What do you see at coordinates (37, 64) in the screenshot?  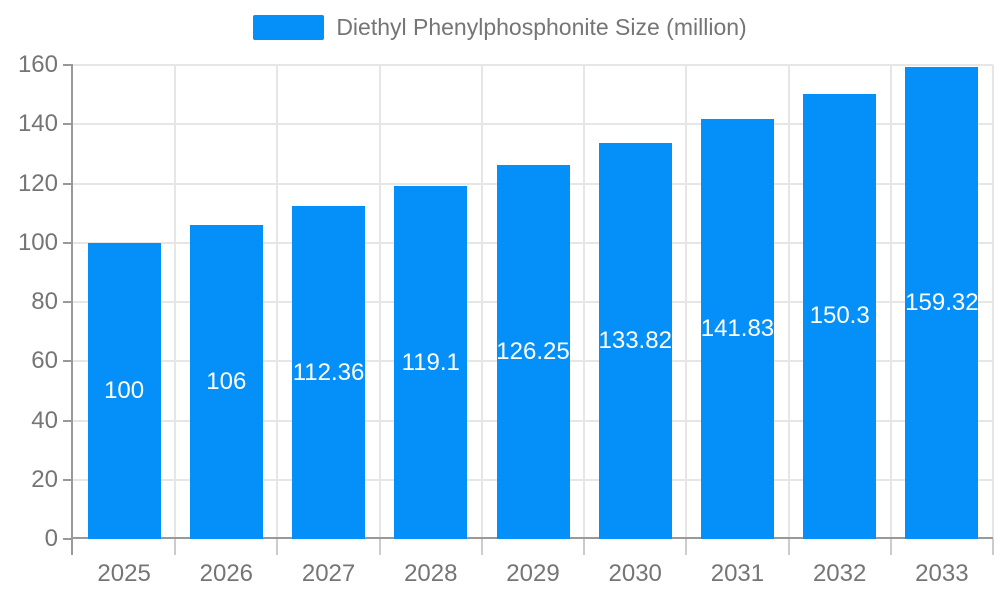 I see `y-axis-tick-label: 160` at bounding box center [37, 64].